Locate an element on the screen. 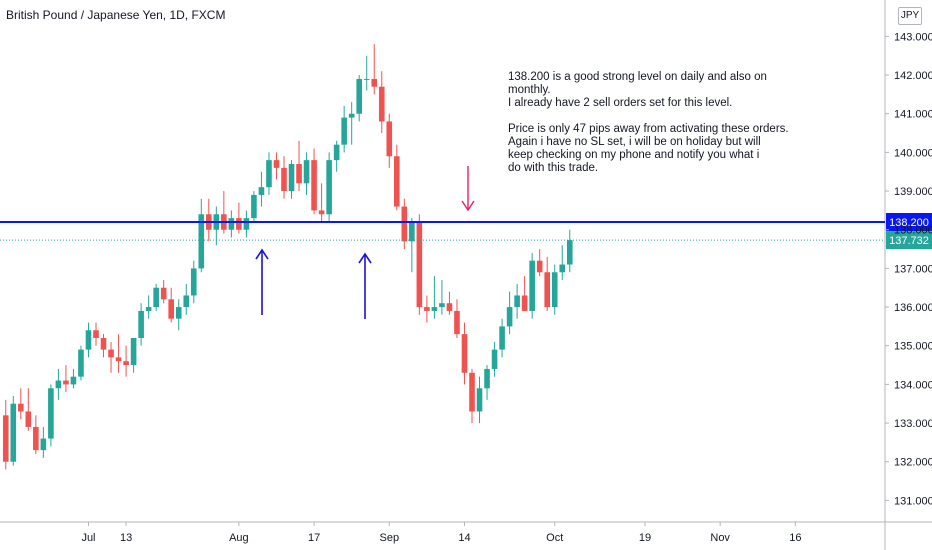  y-tick-label: 135.000 is located at coordinates (913, 347).